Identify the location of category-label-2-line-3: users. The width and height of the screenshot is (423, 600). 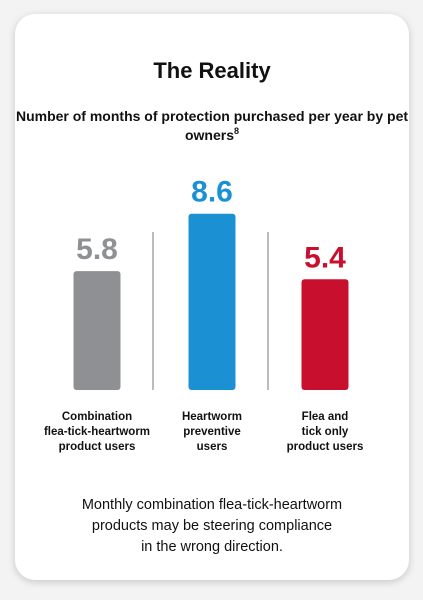
(212, 447).